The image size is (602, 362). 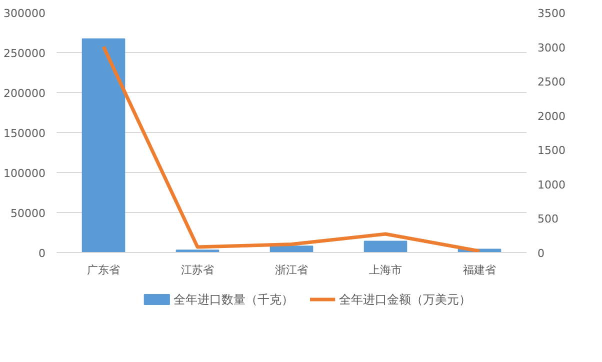 What do you see at coordinates (385, 270) in the screenshot?
I see `x-tick-label: 上海市` at bounding box center [385, 270].